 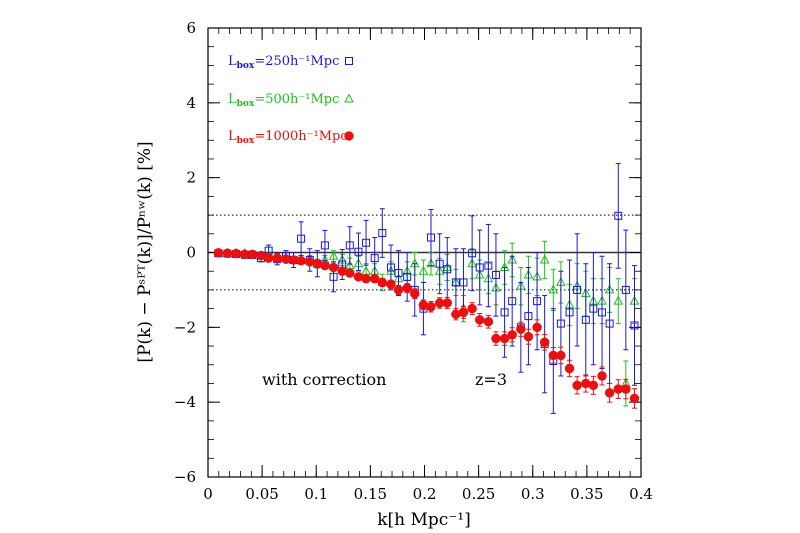 What do you see at coordinates (191, 28) in the screenshot?
I see `y-tick-label: 6` at bounding box center [191, 28].